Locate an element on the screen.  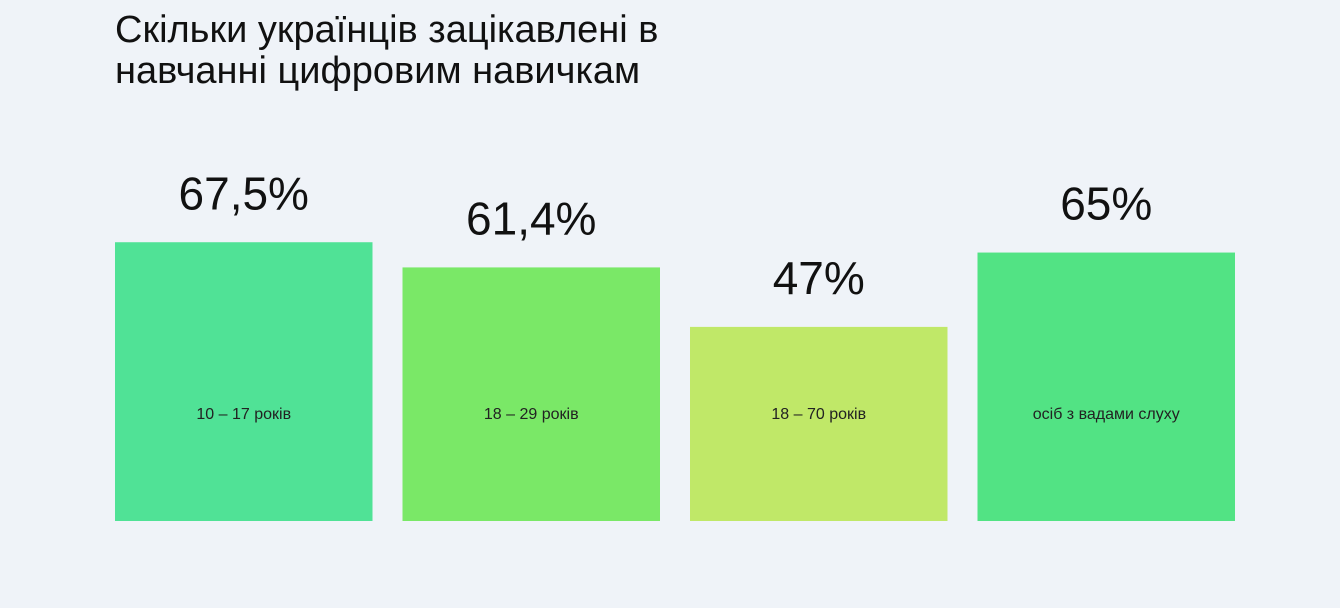
category-label: 18 – 29 років is located at coordinates (531, 414).